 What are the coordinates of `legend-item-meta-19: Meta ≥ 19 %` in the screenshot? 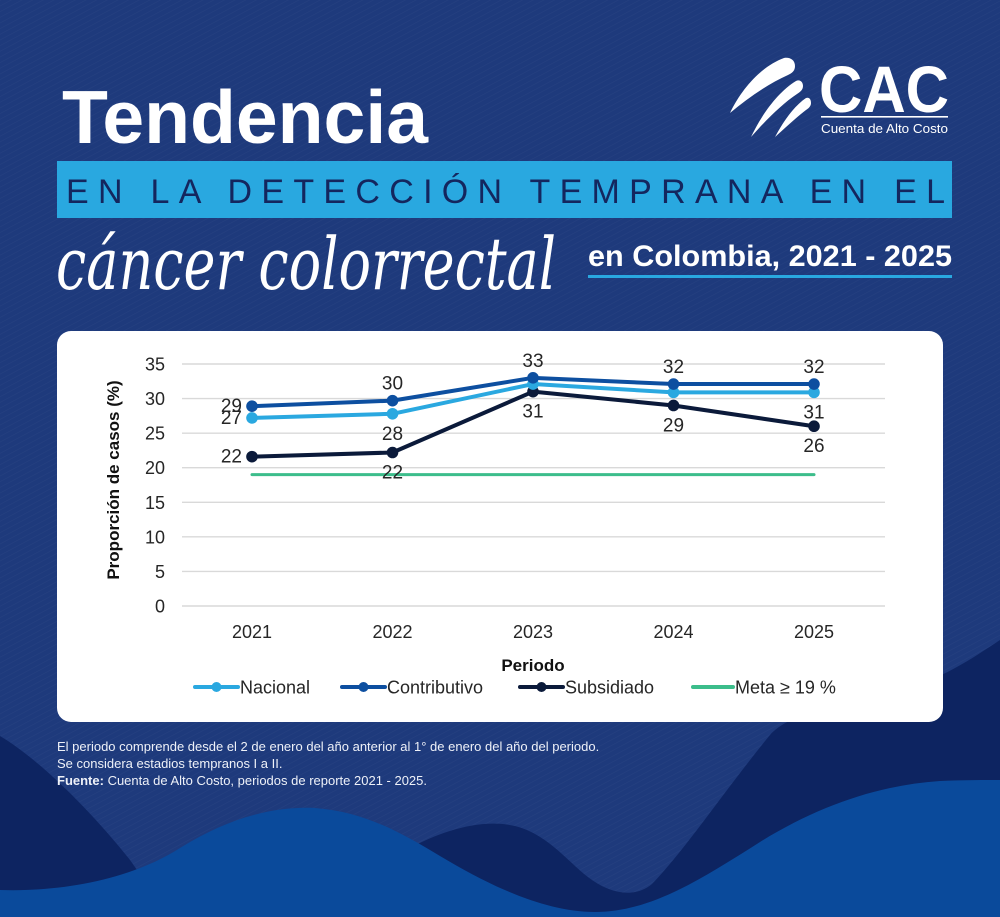 It's located at (763, 688).